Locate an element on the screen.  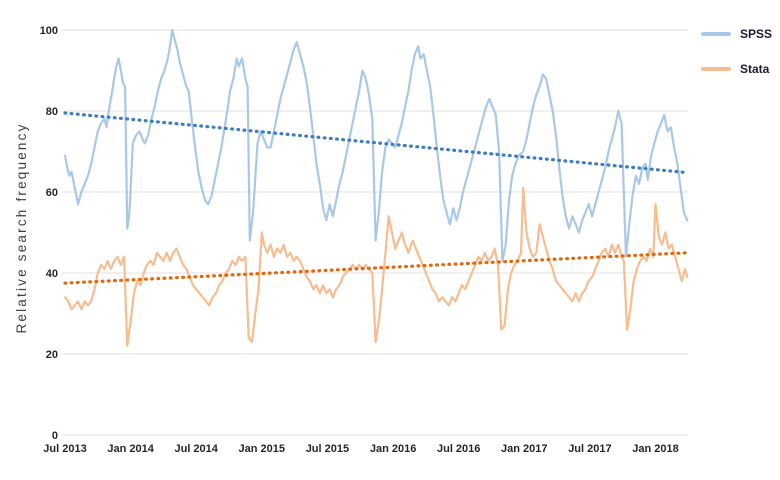
y-tick-label: 60 is located at coordinates (52, 193).